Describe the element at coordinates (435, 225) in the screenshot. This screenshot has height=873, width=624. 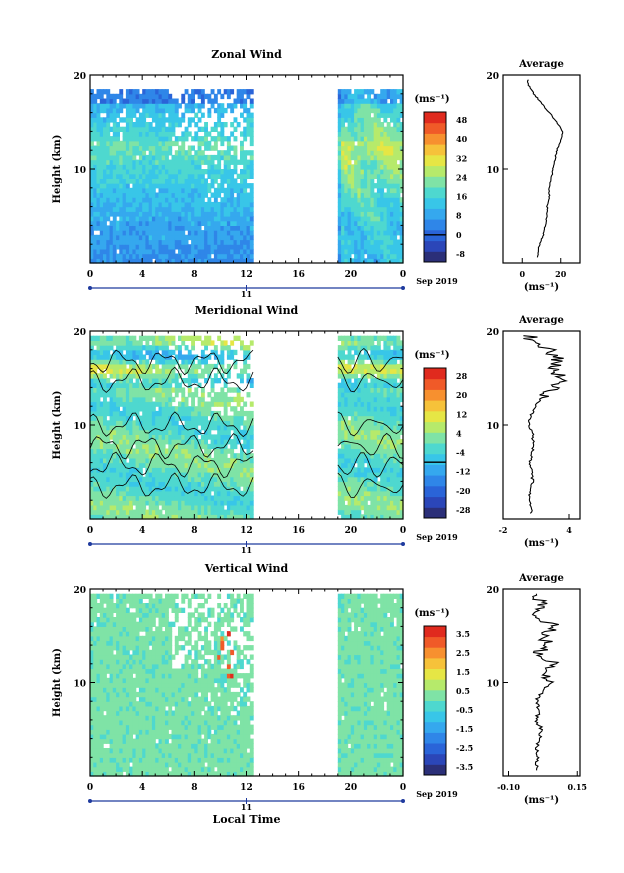
I see `colorbar-segment` at that location.